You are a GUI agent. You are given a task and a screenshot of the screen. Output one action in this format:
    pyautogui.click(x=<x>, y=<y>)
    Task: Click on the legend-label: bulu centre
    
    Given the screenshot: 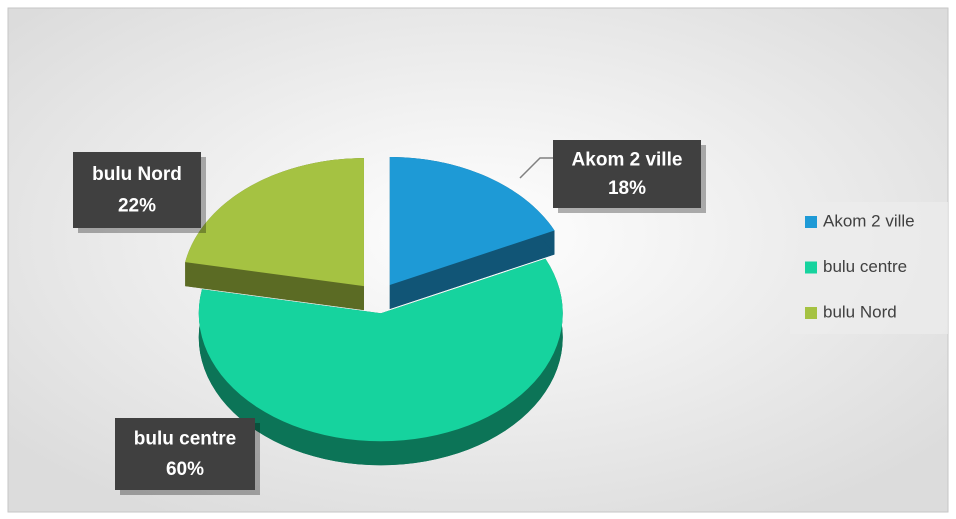 What is the action you would take?
    pyautogui.click(x=865, y=266)
    